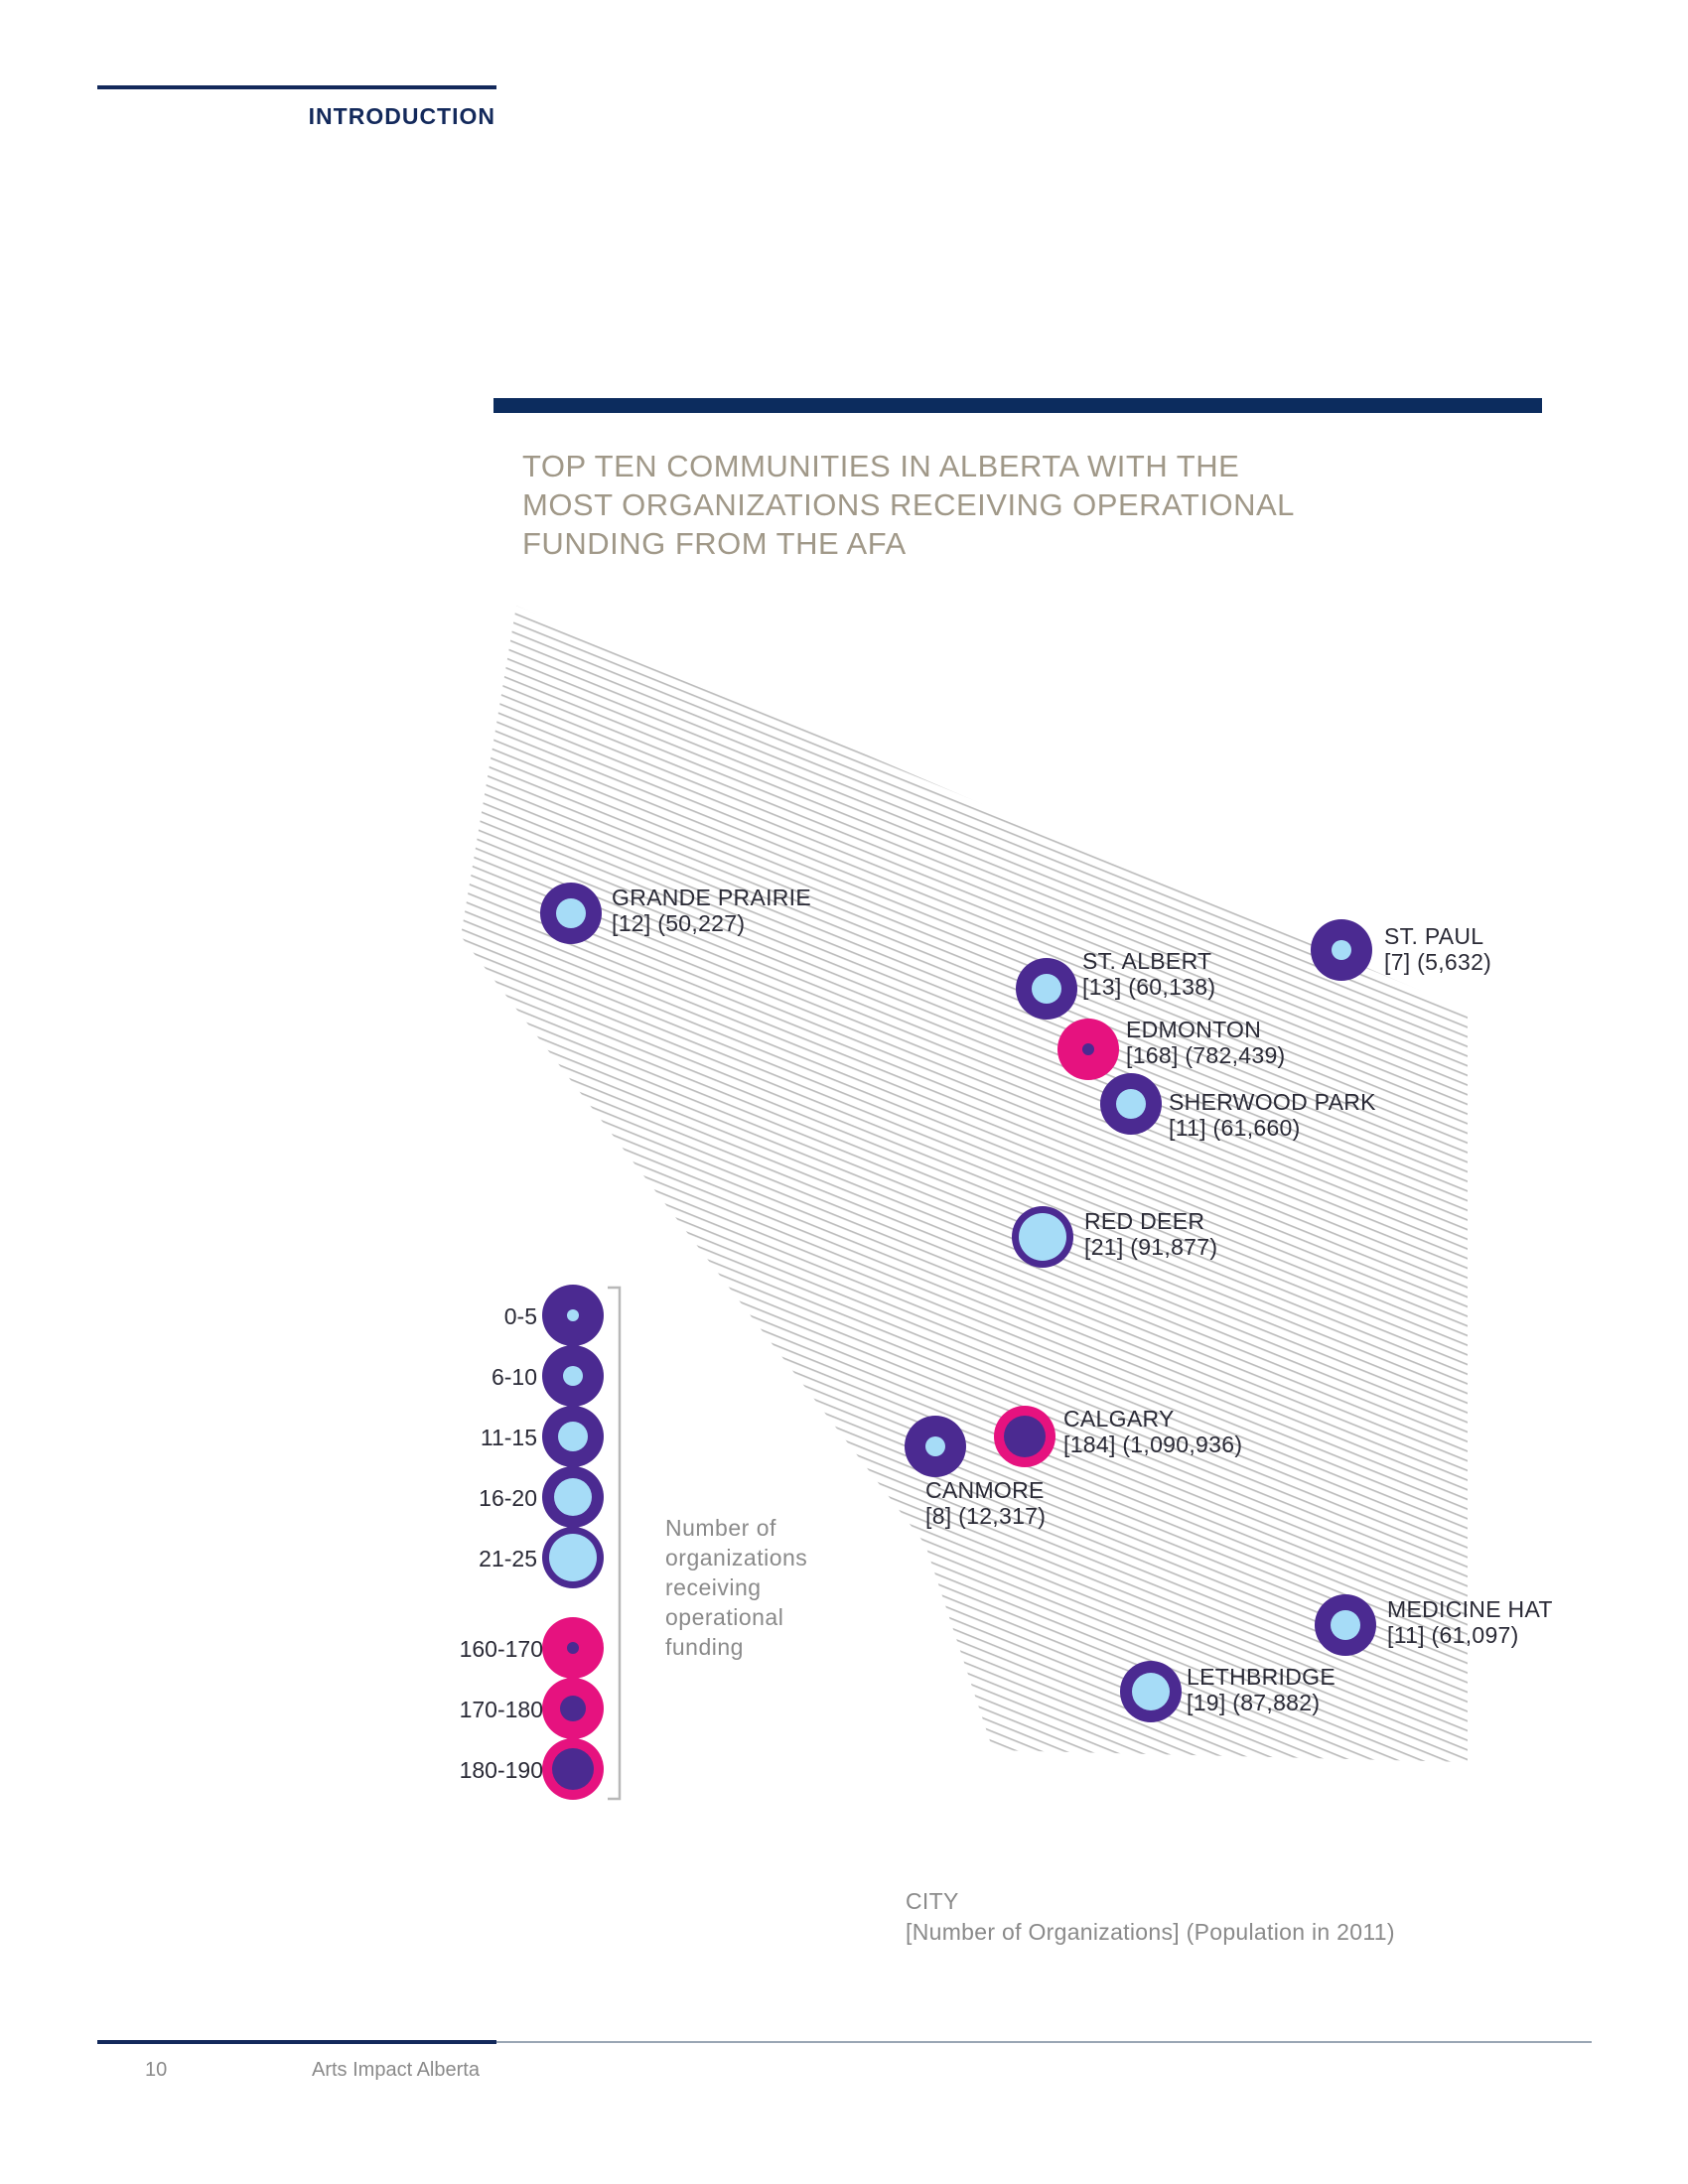 Image resolution: width=1688 pixels, height=2184 pixels. I want to click on legend-markers, so click(573, 1542).